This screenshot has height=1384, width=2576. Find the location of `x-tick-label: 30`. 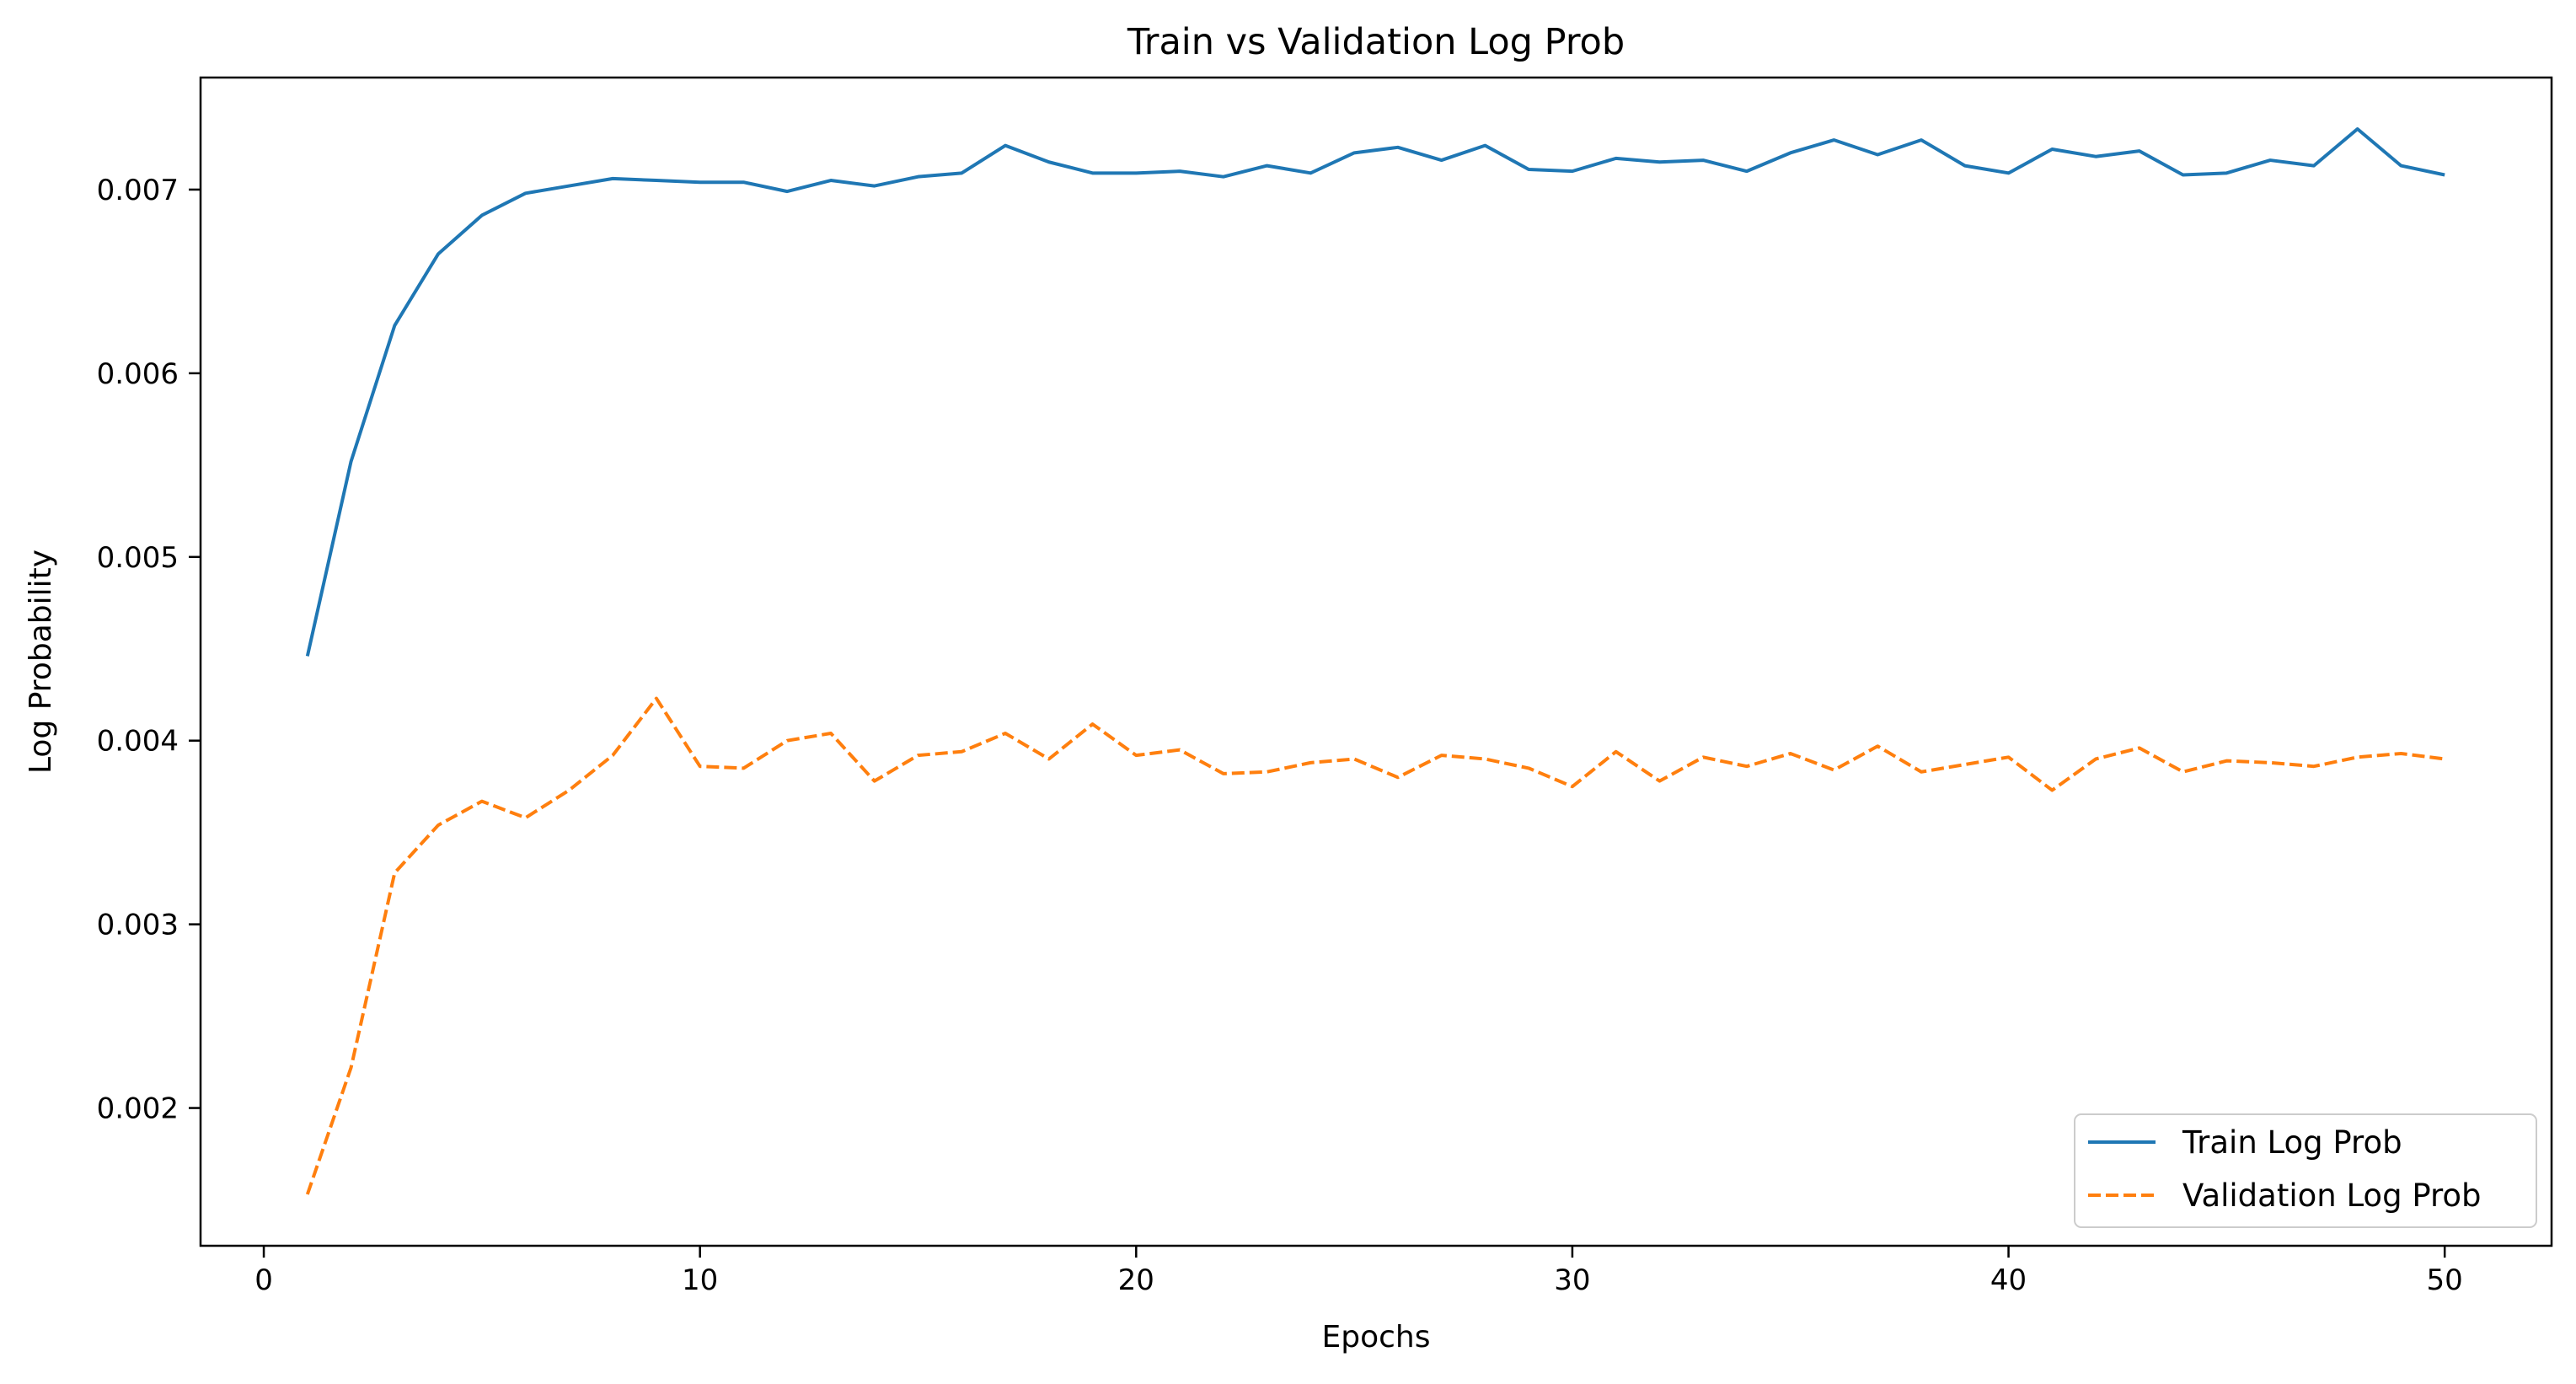

x-tick-label: 30 is located at coordinates (1572, 1280).